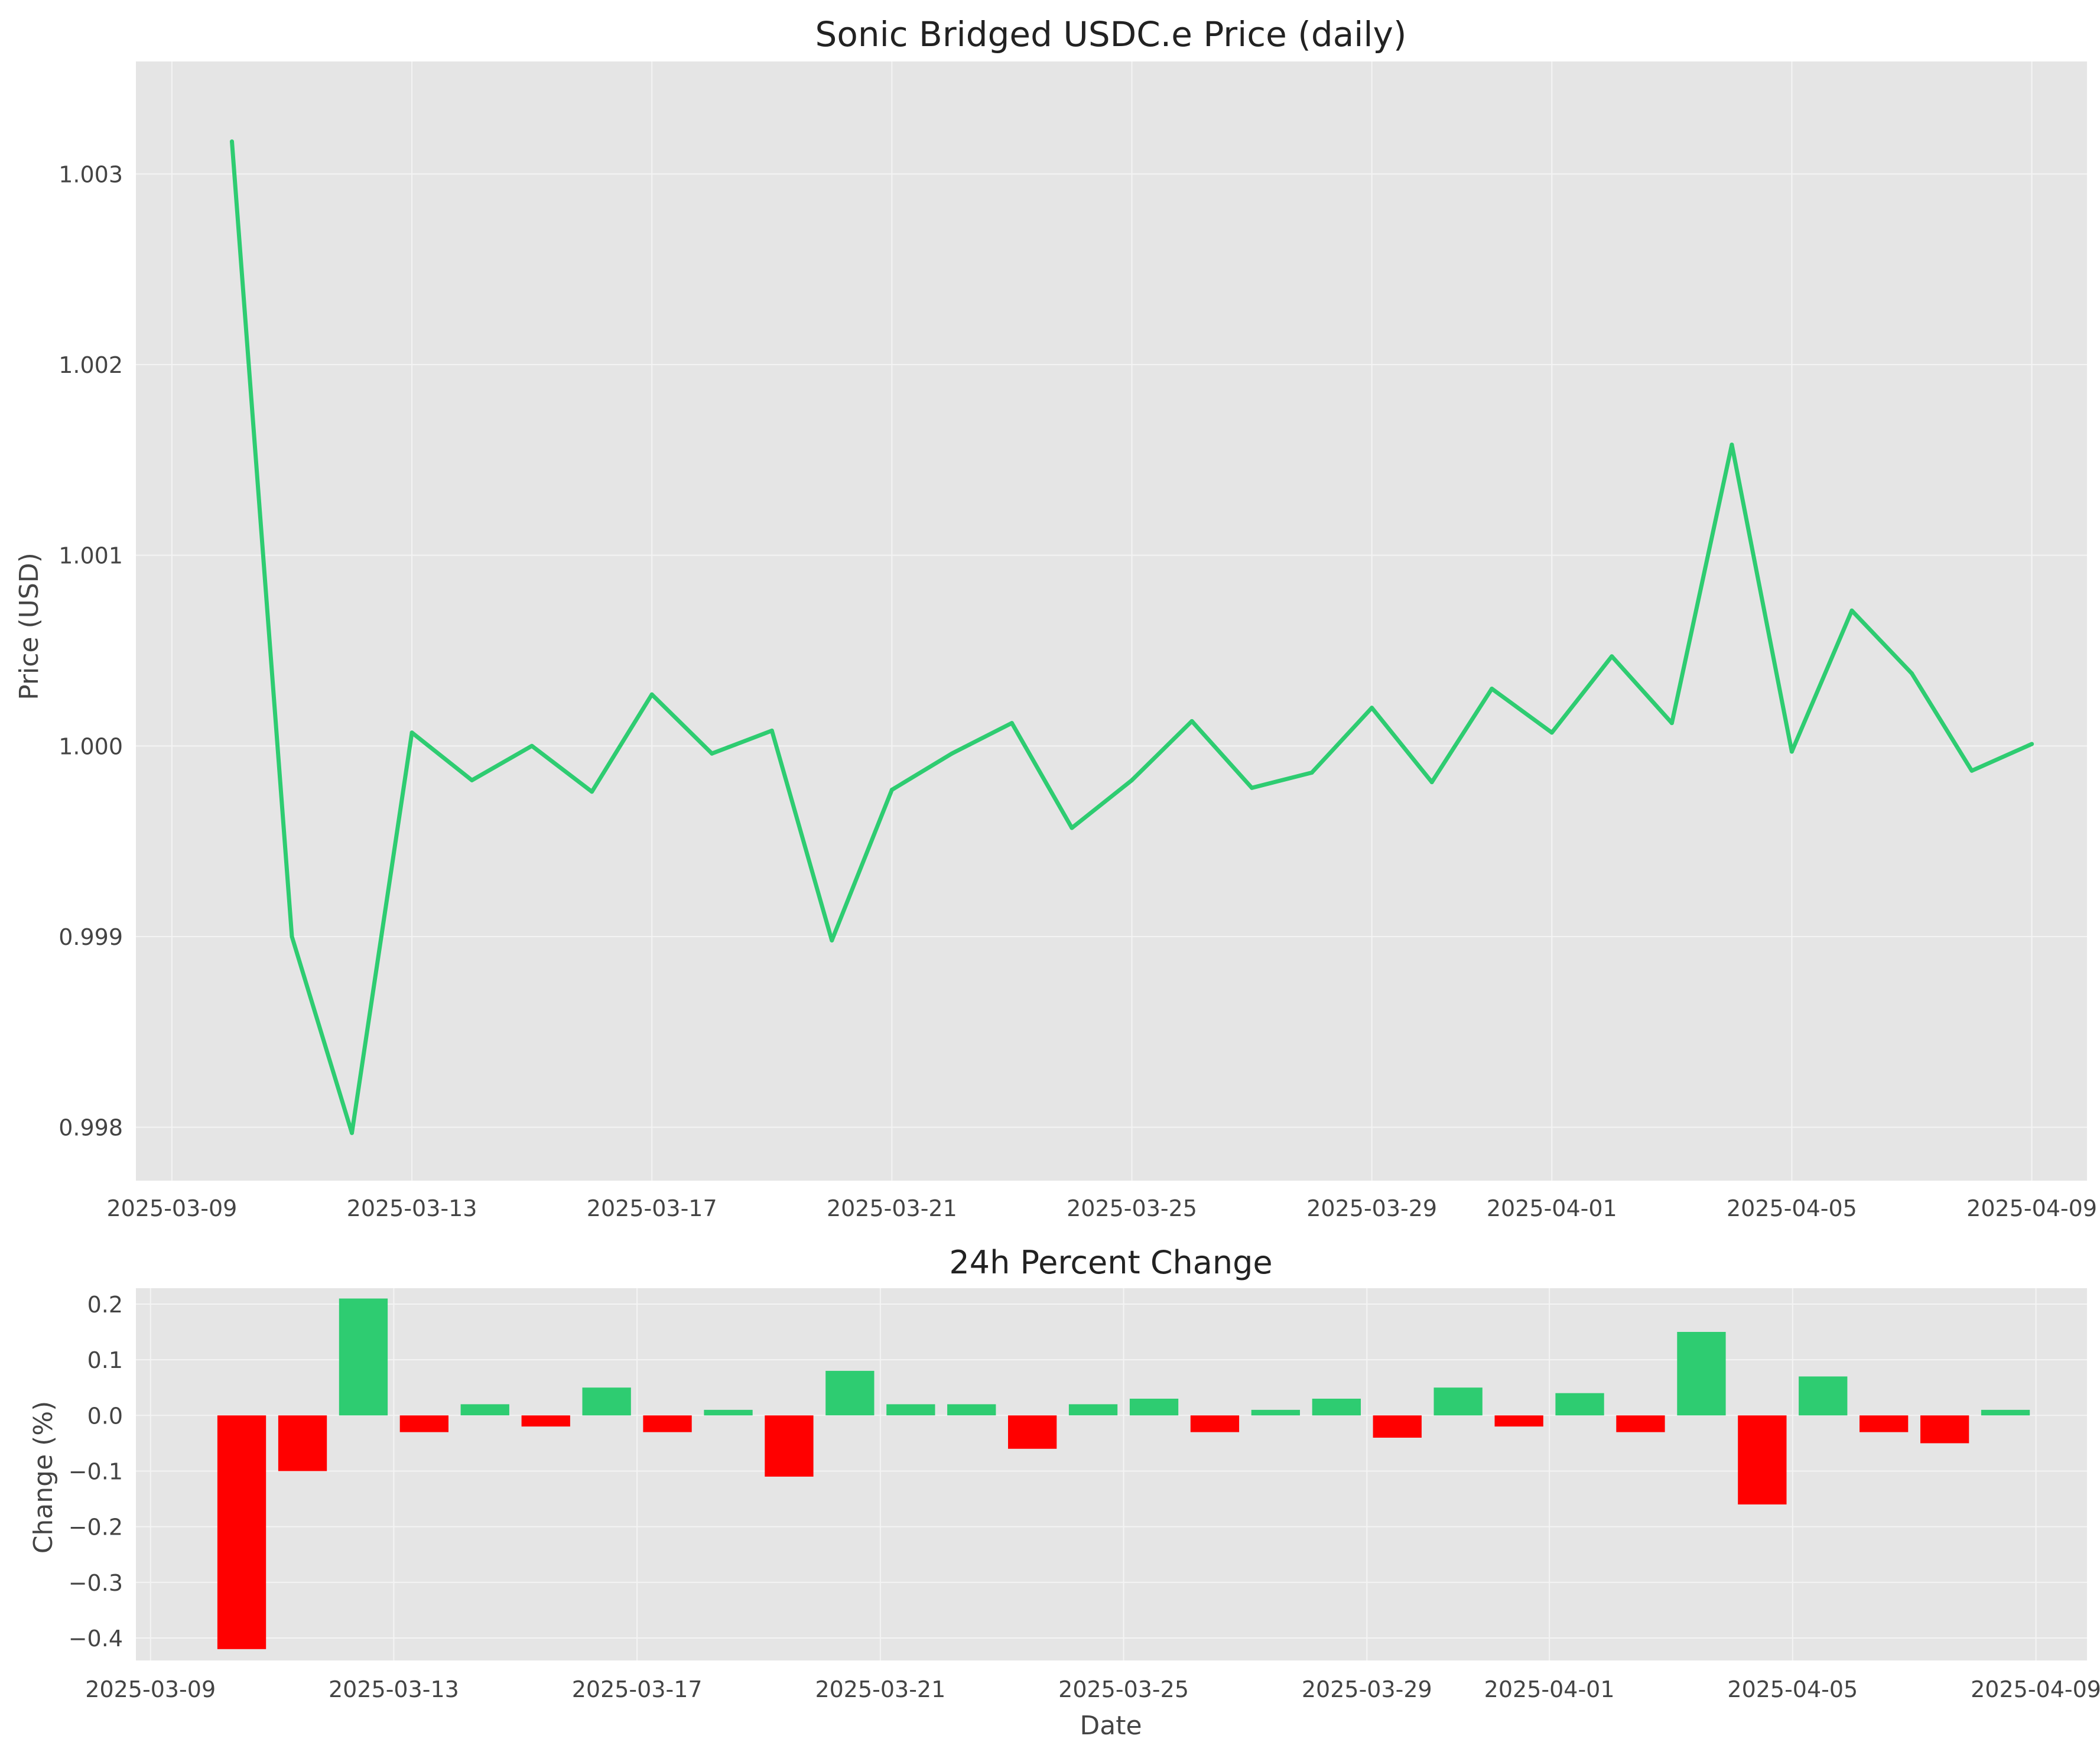  What do you see at coordinates (1792, 1208) in the screenshot?
I see `price-x-tick-label: 2025-04-05` at bounding box center [1792, 1208].